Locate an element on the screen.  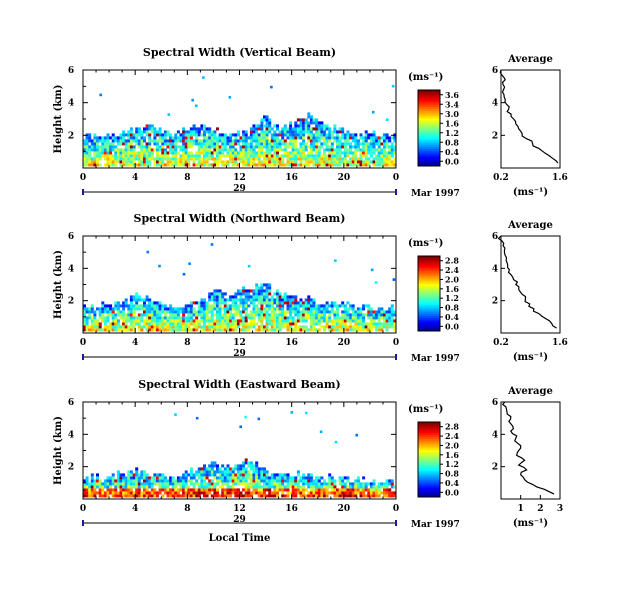
colorbar: (ms⁻¹)2.82.42.01.61.20.80.40.0 is located at coordinates (433, 285).